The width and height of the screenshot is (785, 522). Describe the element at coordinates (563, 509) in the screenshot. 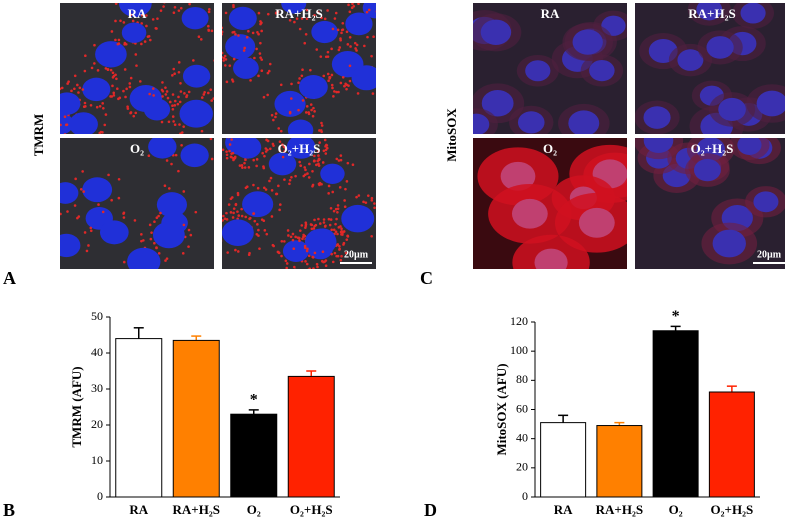

I see `x-tick-label: RA` at that location.